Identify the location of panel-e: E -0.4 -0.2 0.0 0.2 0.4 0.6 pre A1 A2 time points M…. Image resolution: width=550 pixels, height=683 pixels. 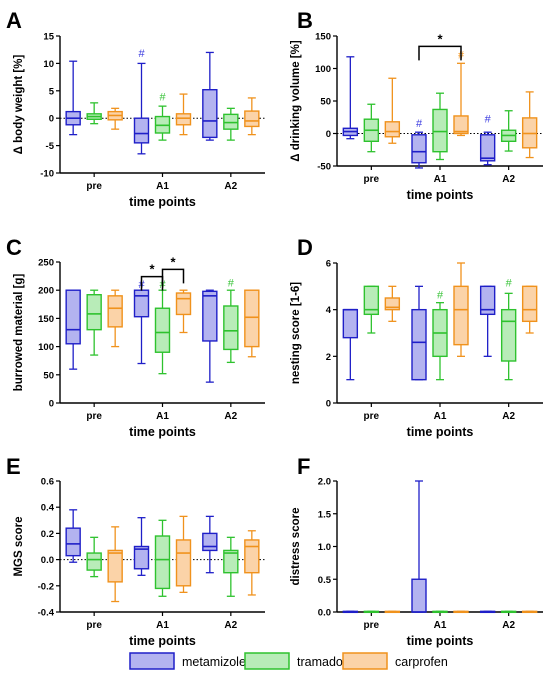
(135, 551).